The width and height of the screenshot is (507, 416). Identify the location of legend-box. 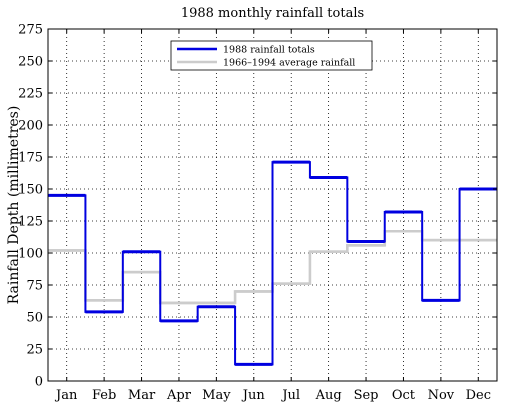
(271, 55).